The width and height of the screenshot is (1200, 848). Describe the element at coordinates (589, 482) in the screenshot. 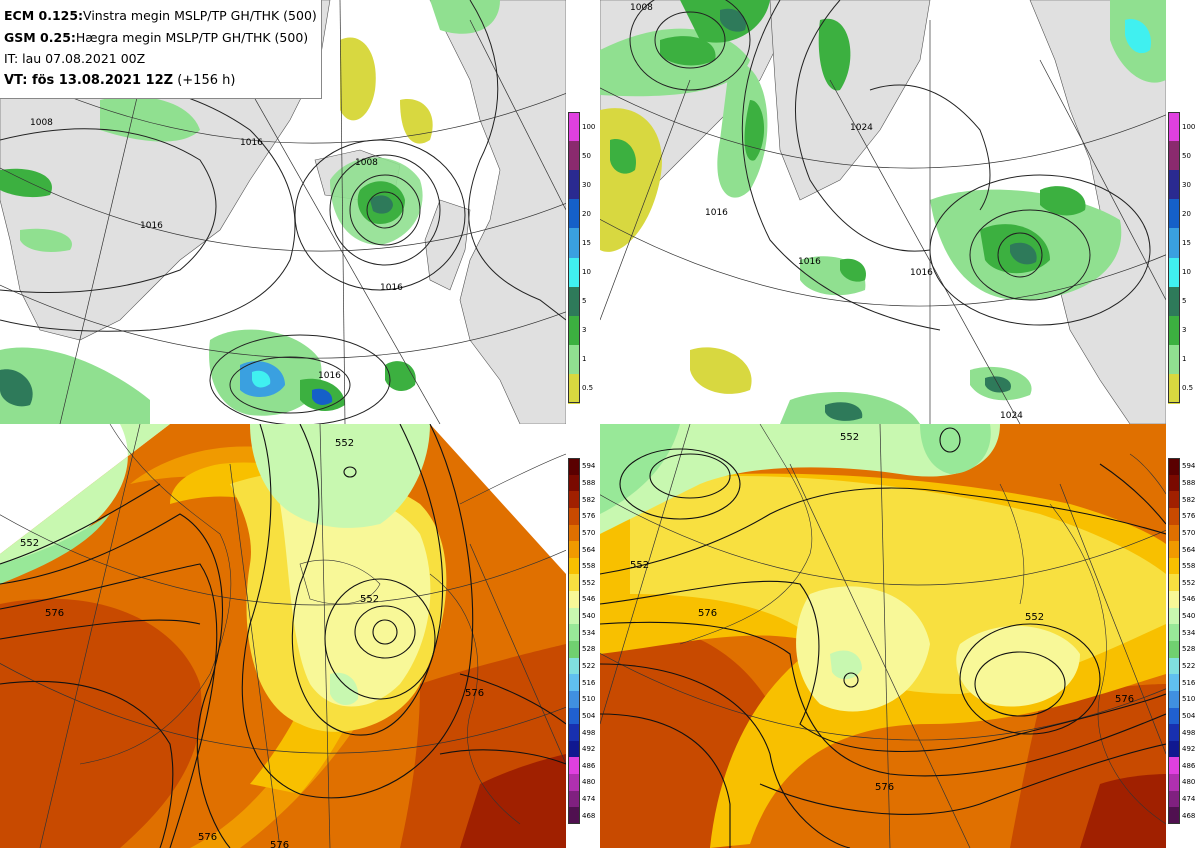

I see `colorbar-label: 588` at that location.